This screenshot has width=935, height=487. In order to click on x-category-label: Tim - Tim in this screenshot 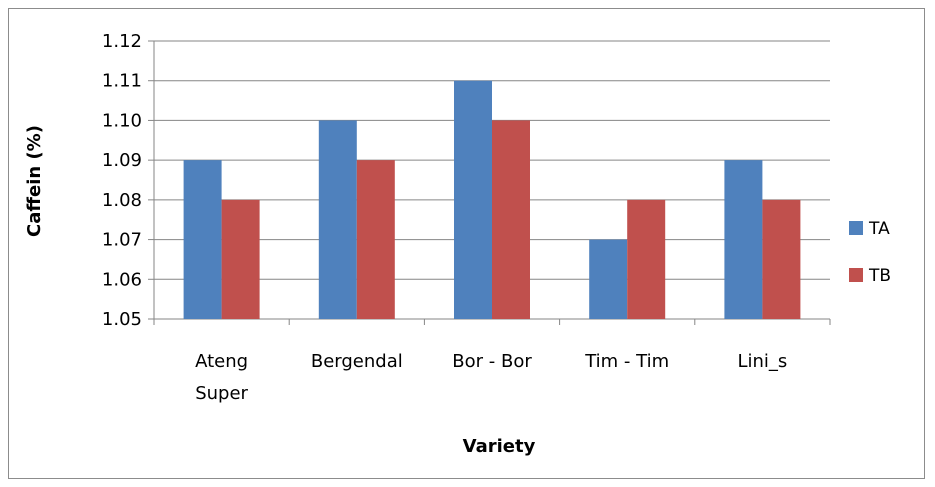, I will do `click(626, 361)`.